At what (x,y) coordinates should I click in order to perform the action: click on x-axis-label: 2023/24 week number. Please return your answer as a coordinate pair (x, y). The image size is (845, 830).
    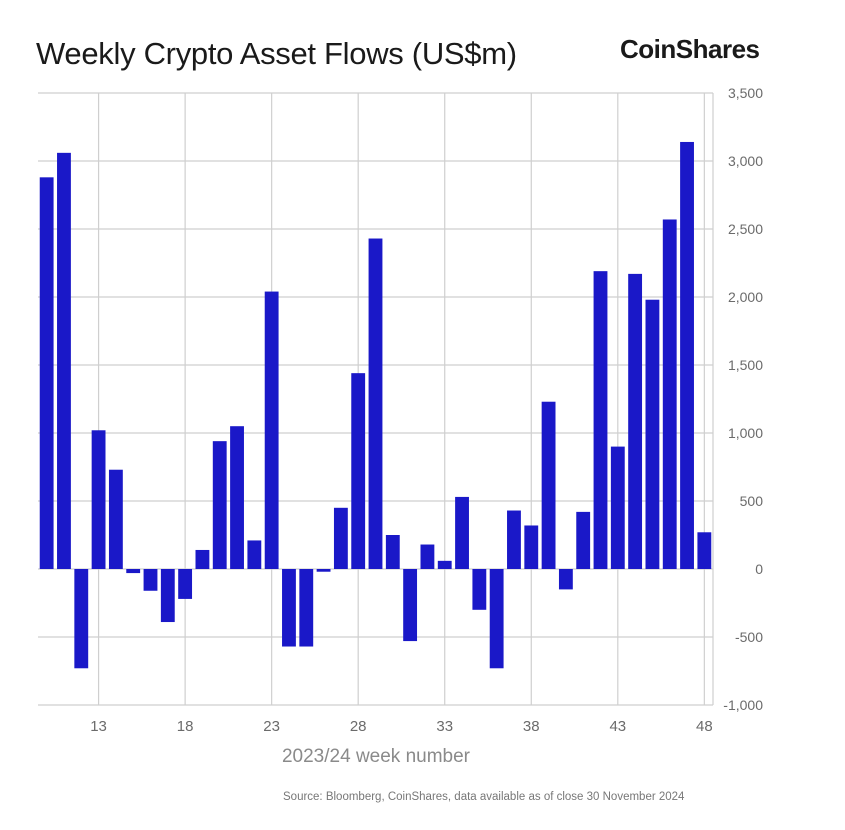
    Looking at the image, I should click on (376, 756).